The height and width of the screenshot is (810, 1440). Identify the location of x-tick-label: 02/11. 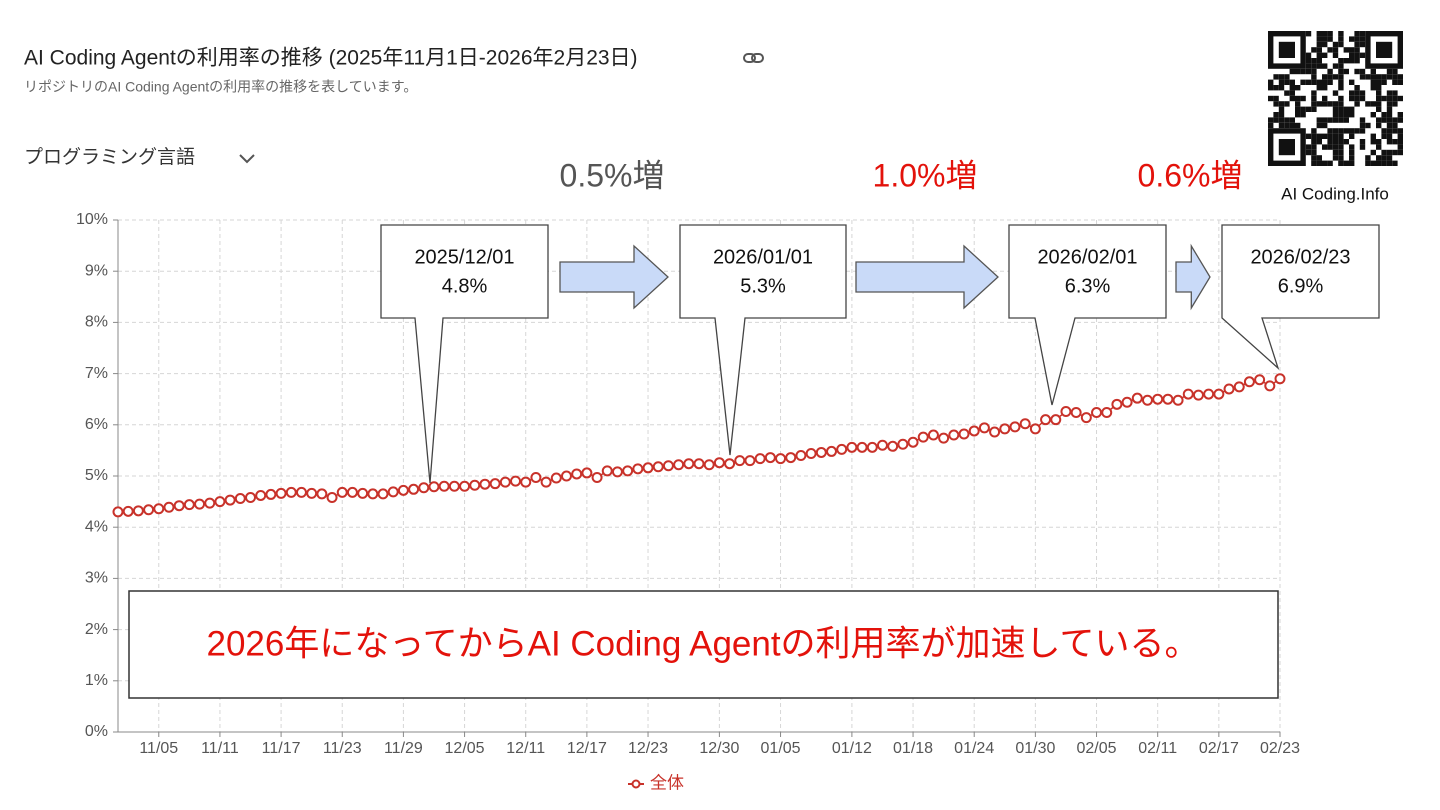
(1157, 748).